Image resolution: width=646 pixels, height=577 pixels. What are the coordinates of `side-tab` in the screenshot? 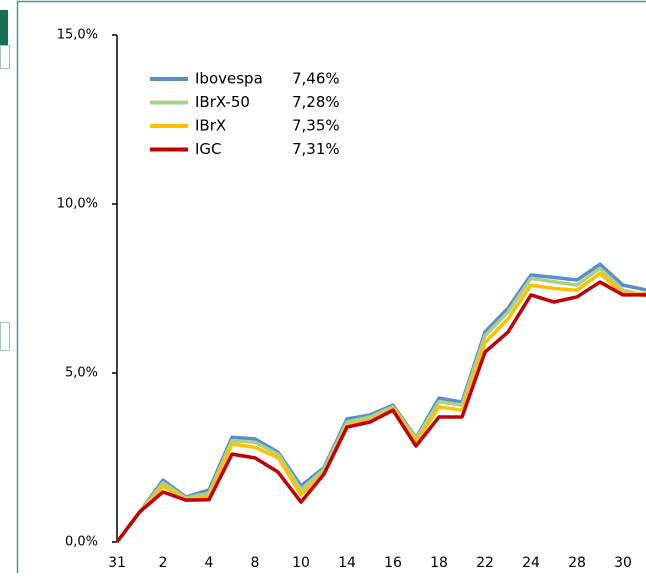 It's located at (4, 27).